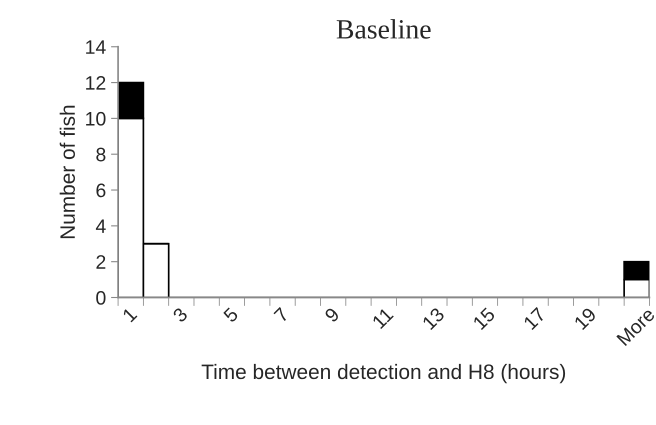 Image resolution: width=656 pixels, height=425 pixels. I want to click on y-tick-label: 0, so click(101, 297).